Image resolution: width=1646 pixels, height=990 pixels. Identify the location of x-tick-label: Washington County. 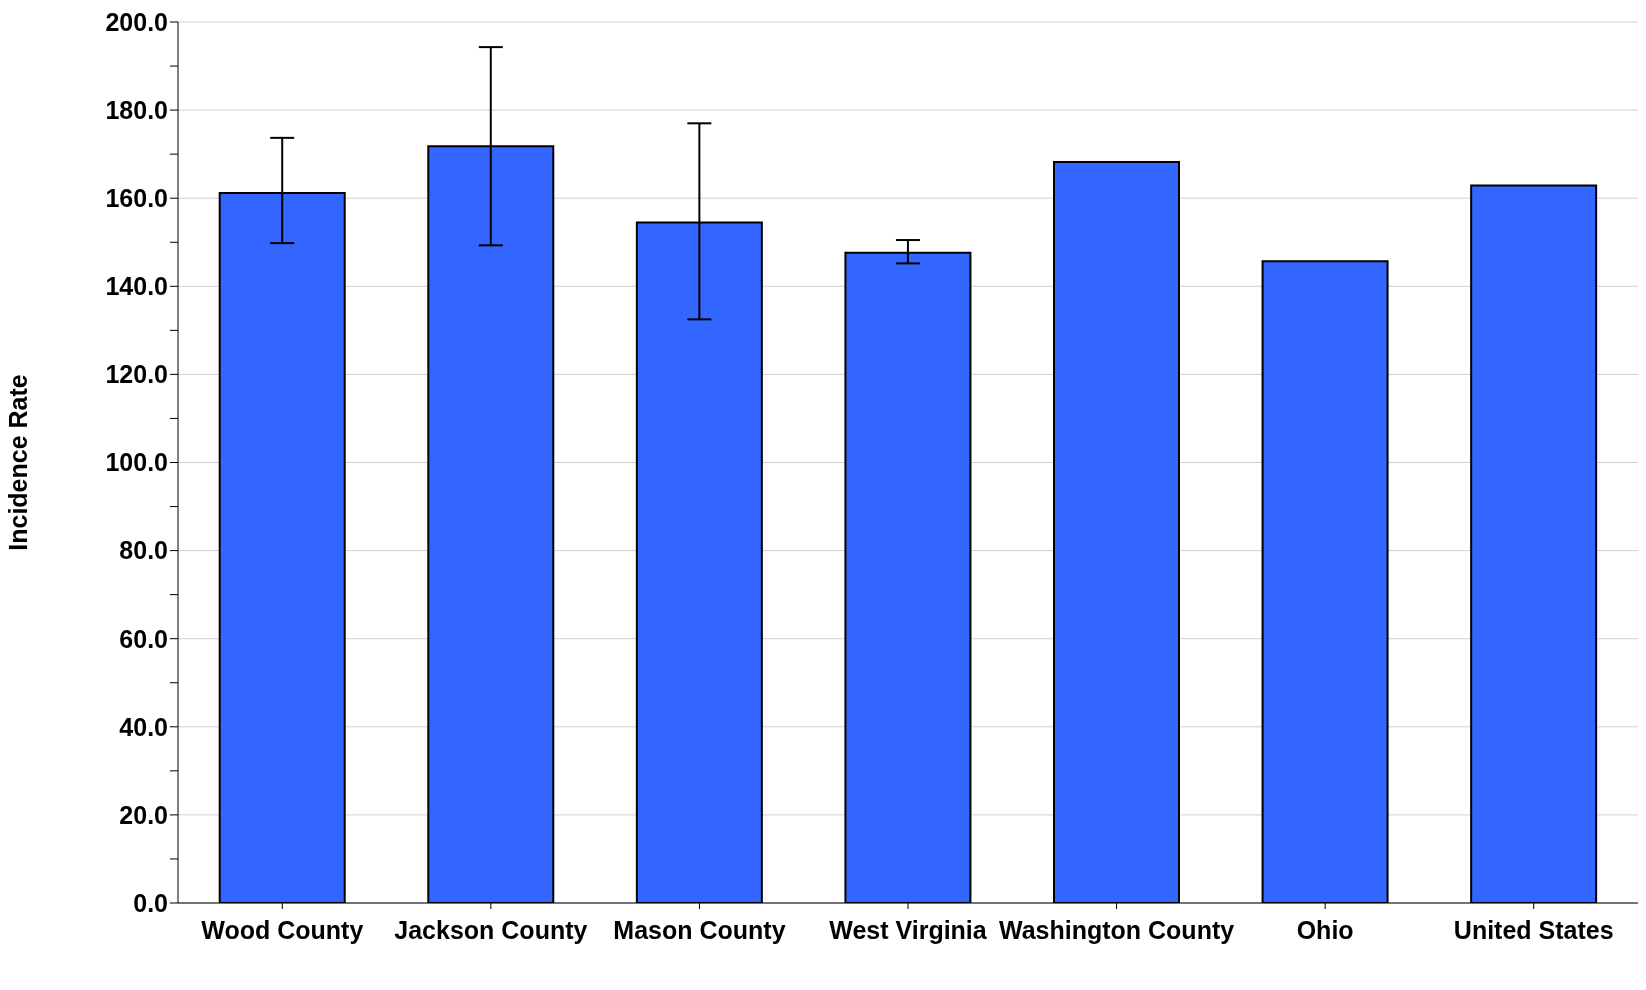
(1116, 929).